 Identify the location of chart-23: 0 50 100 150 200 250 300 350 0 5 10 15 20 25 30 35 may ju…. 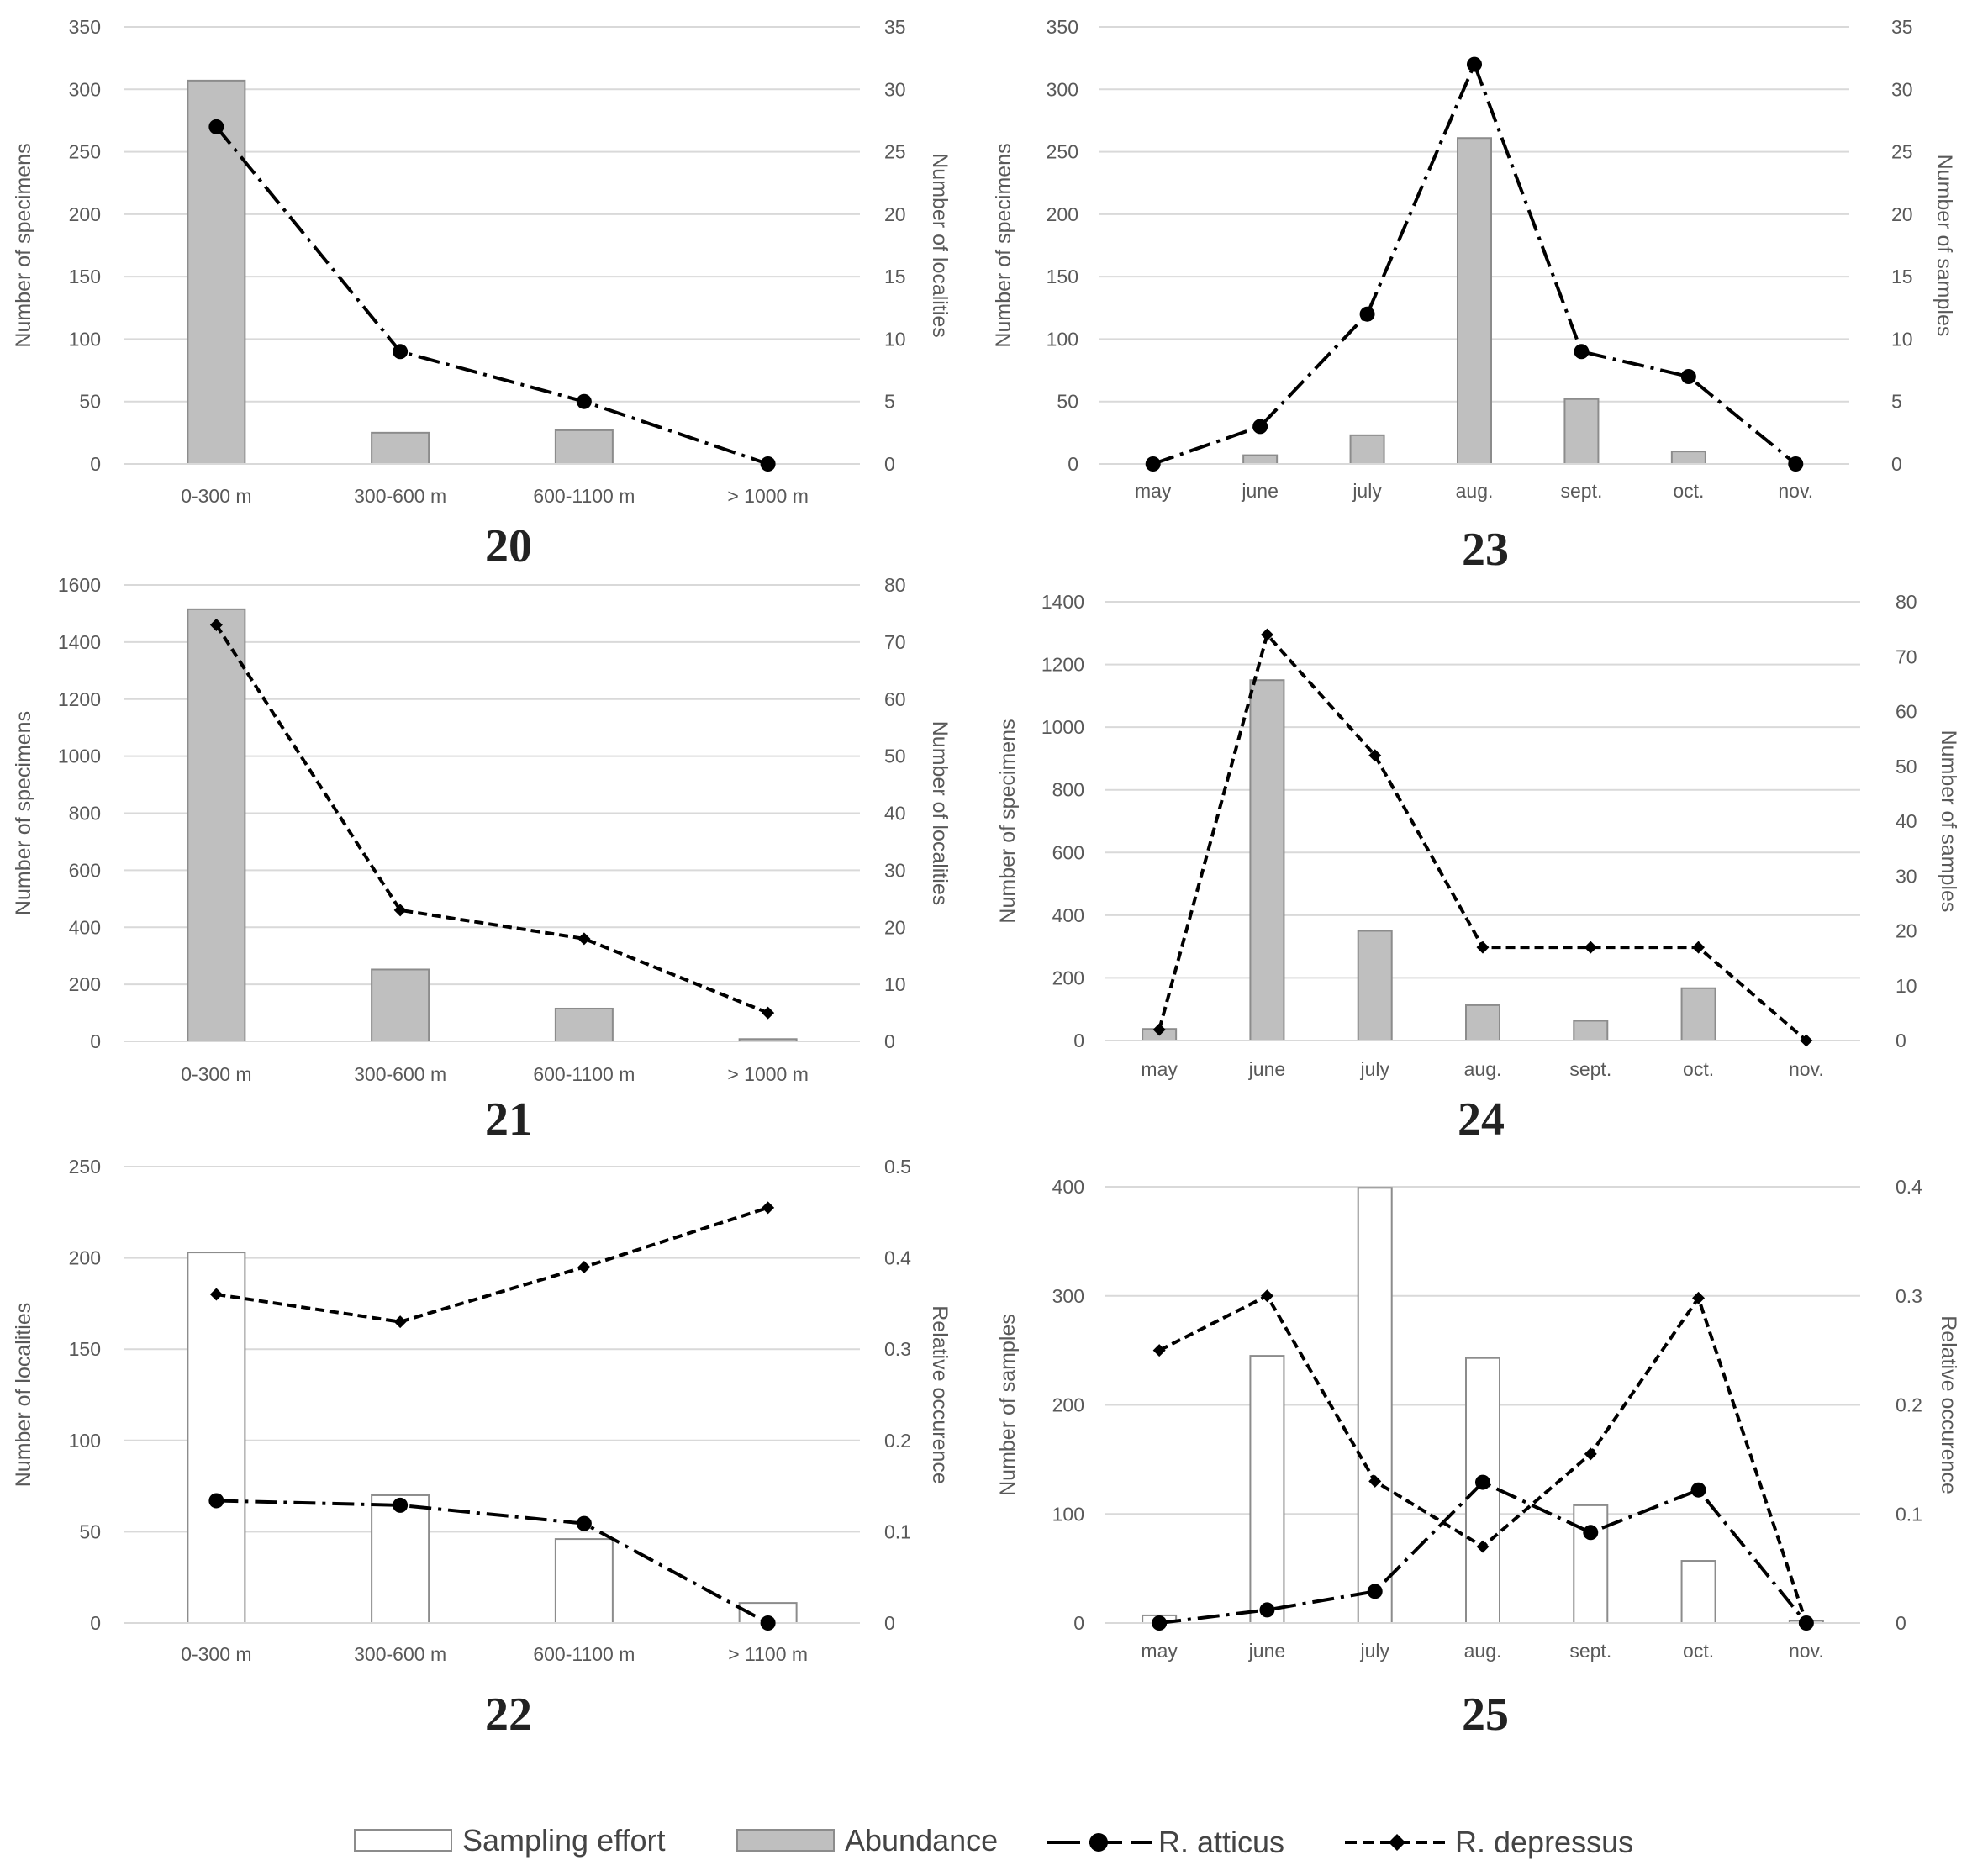
(1474, 296).